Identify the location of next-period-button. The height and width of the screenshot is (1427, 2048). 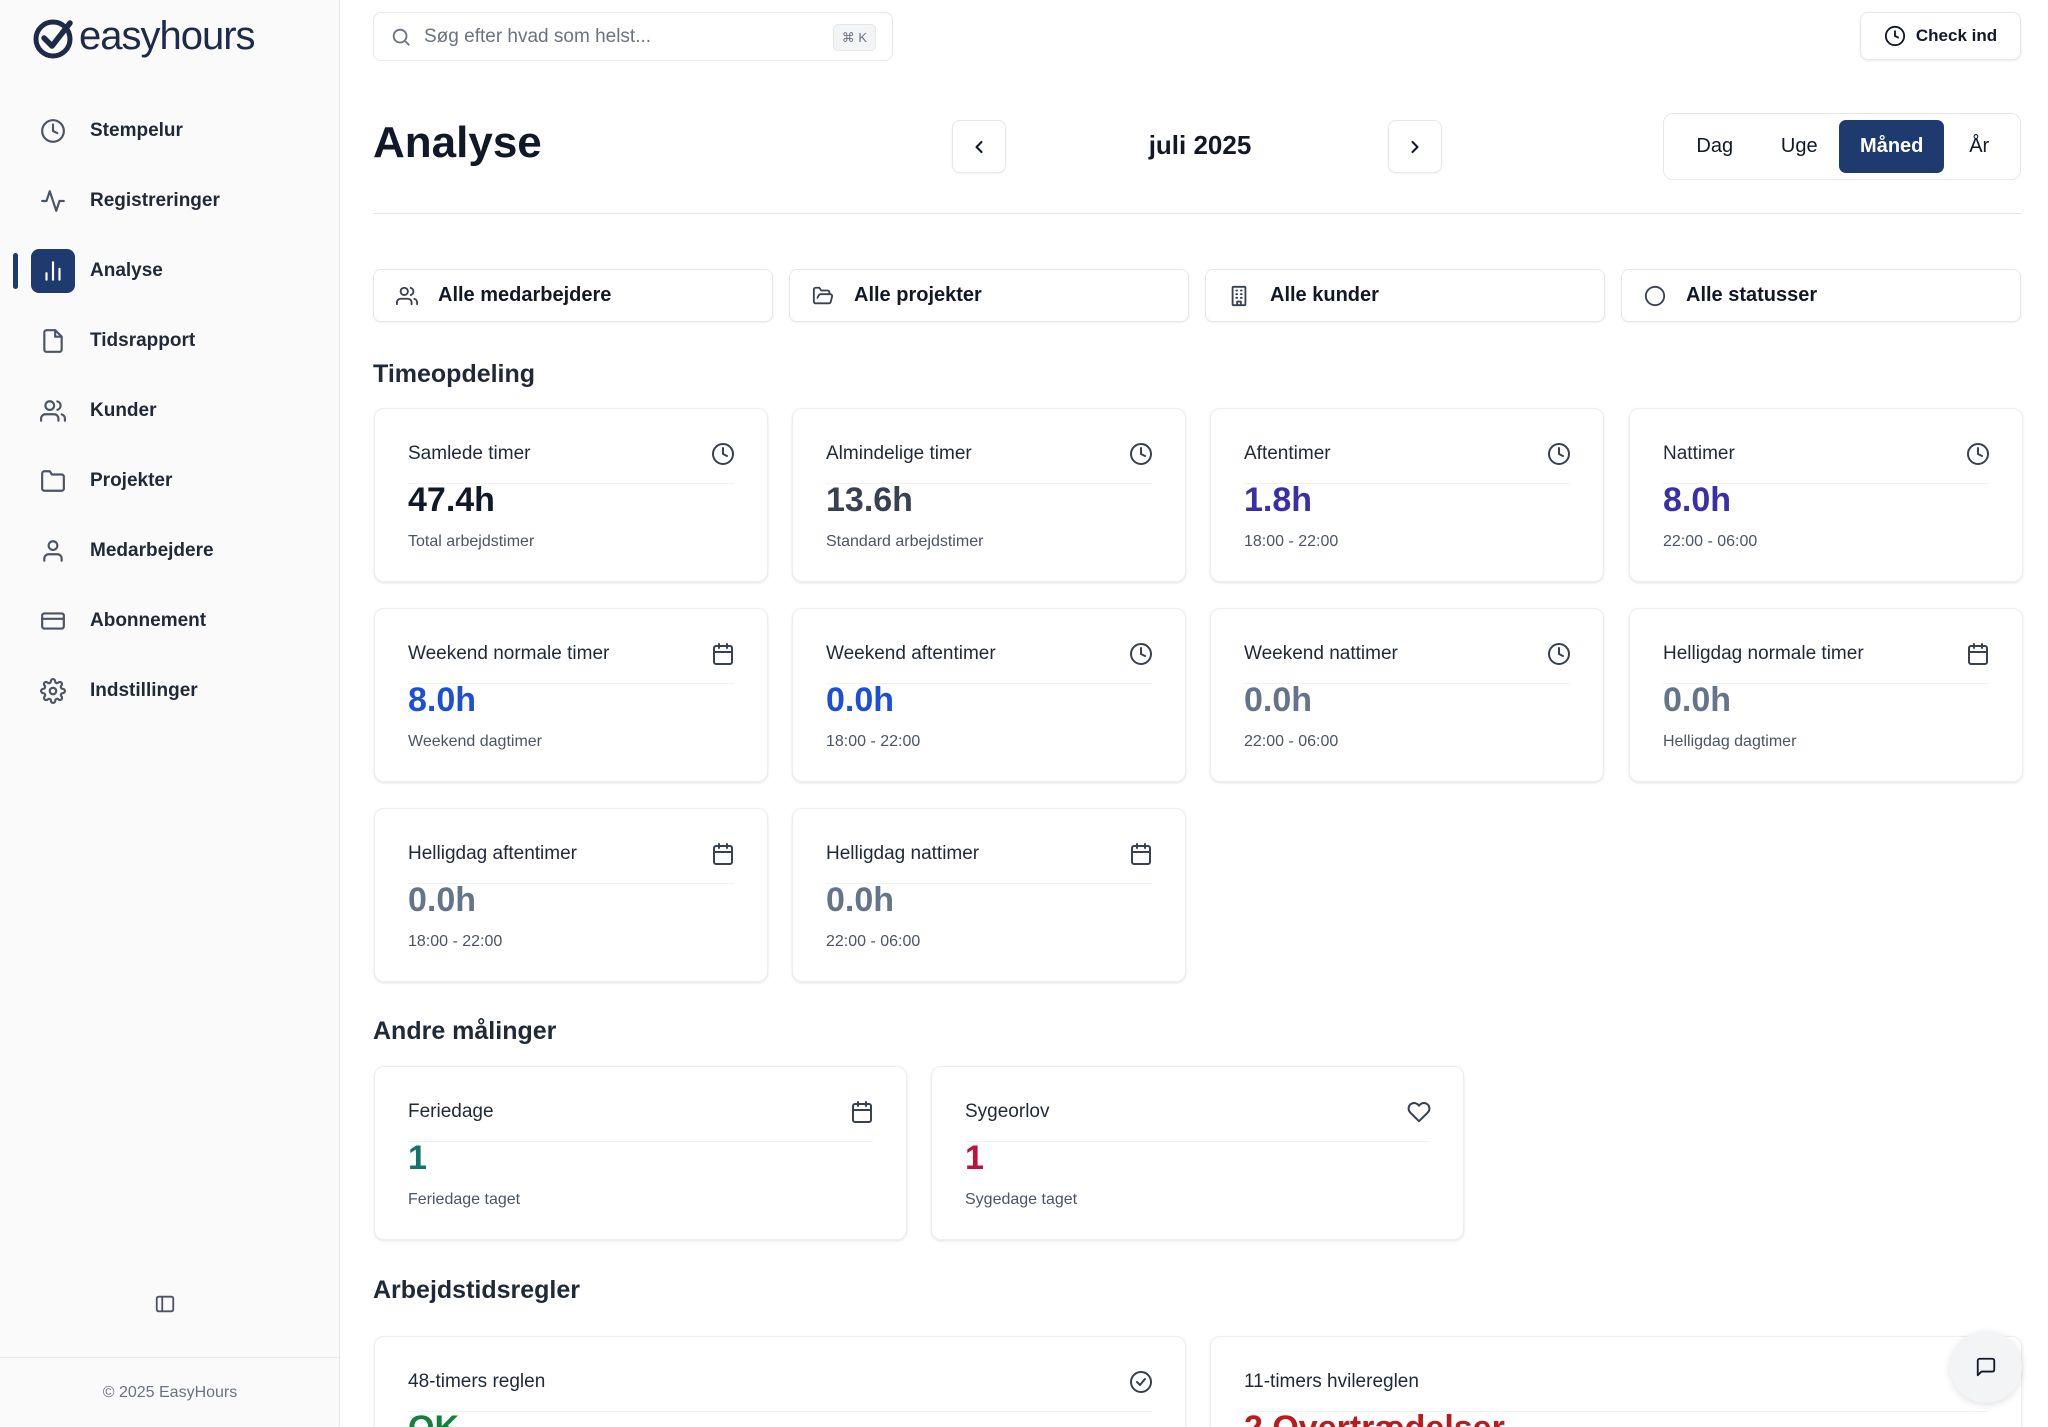
(1415, 146).